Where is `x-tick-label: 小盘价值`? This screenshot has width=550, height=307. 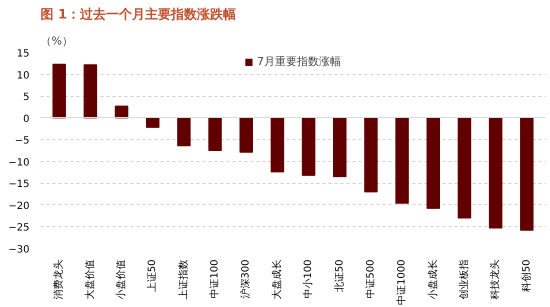 x-tick-label: 小盘价值 is located at coordinates (121, 280).